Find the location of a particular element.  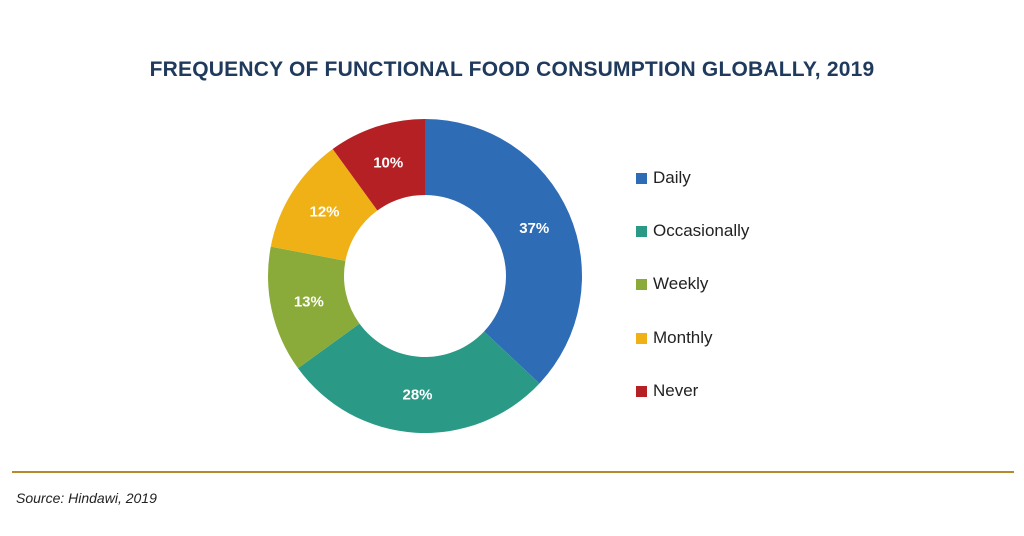

source-note: Source: Hindawi, 2019 is located at coordinates (86, 498).